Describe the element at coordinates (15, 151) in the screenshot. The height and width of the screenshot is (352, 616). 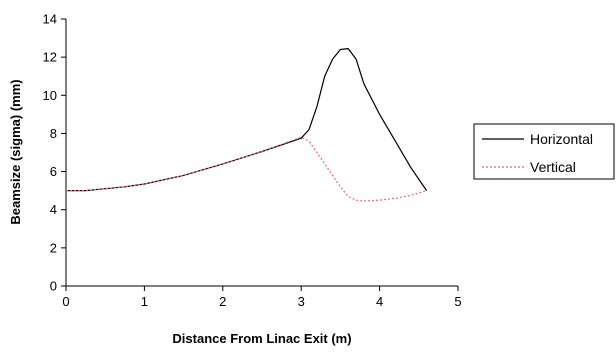
I see `y-axis-title: Beamsize (sigma) (mm)` at that location.